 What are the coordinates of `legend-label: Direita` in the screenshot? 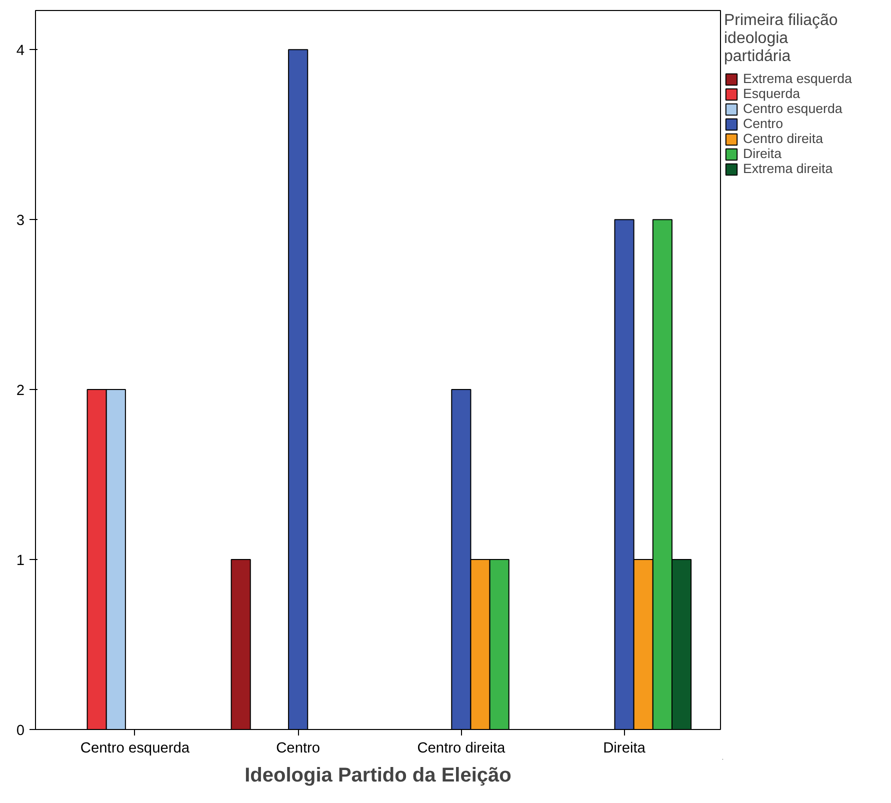 It's located at (762, 153).